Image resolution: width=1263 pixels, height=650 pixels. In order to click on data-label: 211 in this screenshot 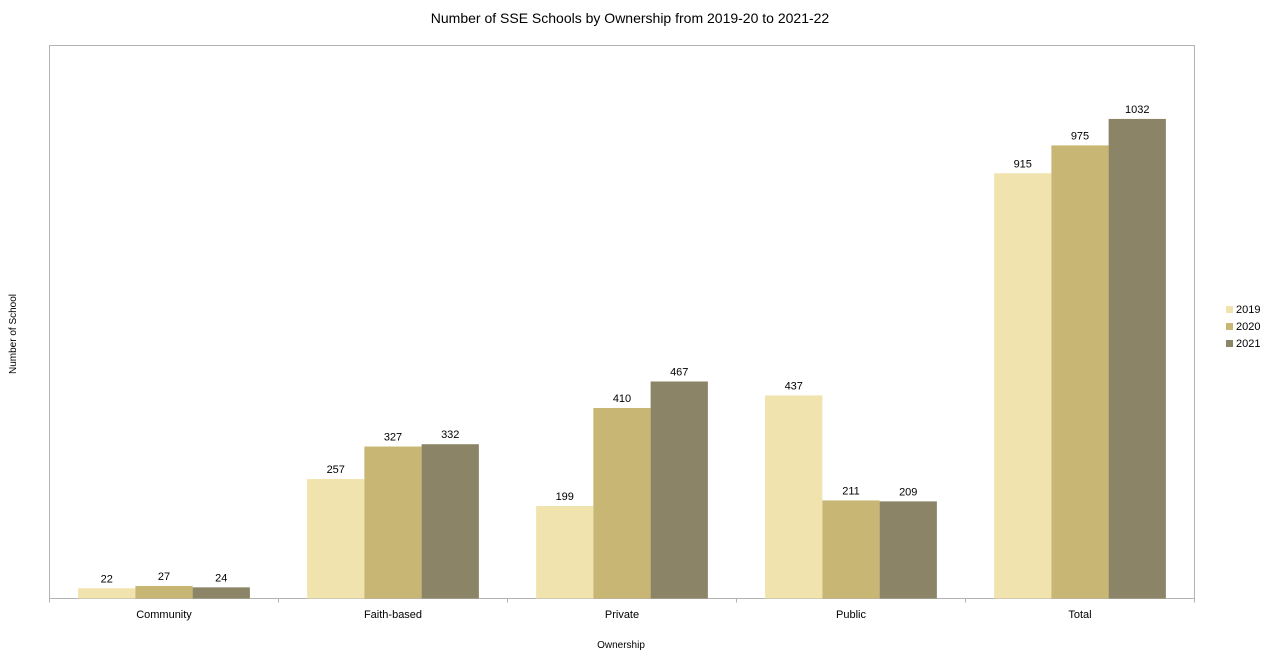, I will do `click(851, 491)`.